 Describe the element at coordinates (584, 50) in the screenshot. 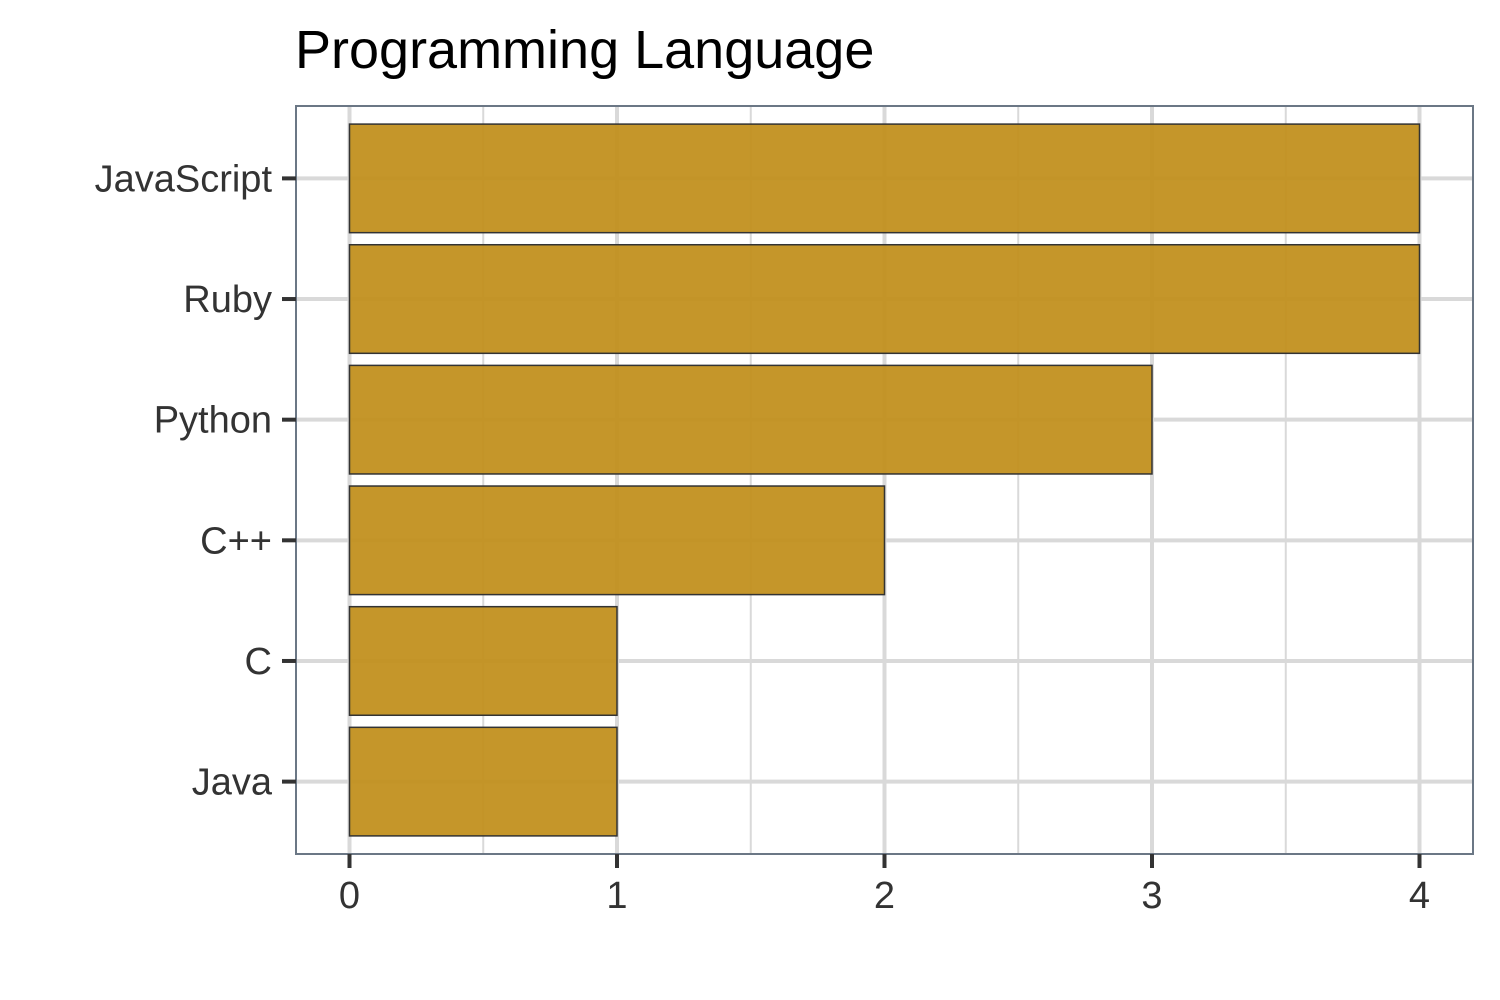

I see `chart-title: Programming Language` at that location.